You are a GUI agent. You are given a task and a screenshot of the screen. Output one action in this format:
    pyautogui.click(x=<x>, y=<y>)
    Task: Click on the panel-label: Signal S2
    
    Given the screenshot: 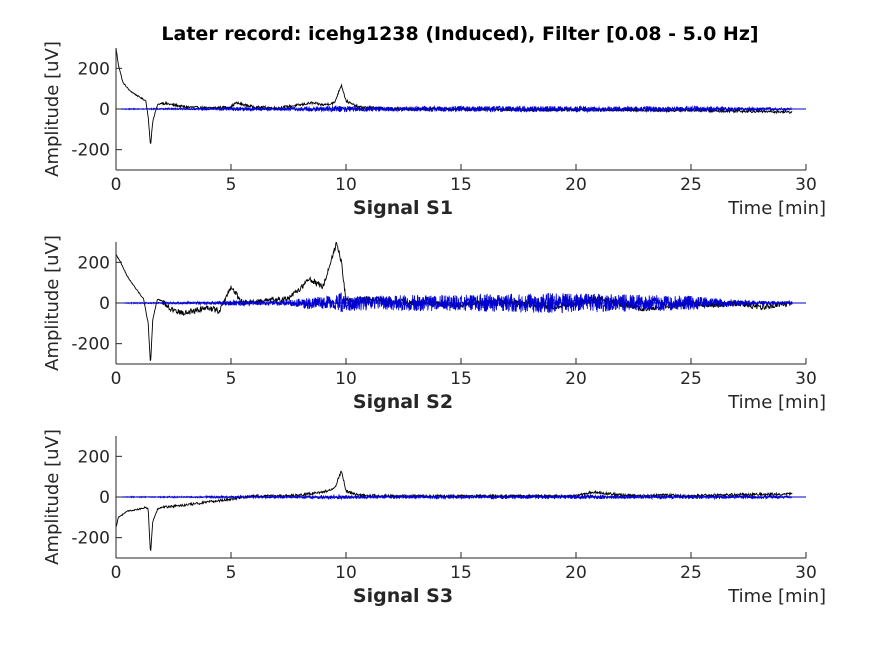 What is the action you would take?
    pyautogui.click(x=403, y=402)
    